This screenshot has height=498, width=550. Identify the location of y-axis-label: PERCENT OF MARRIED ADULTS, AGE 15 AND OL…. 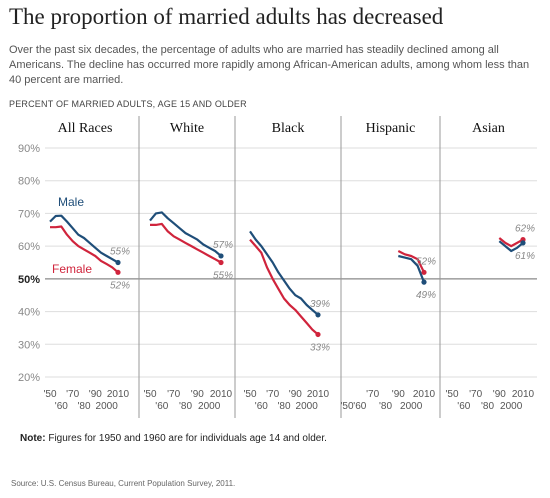
(128, 104).